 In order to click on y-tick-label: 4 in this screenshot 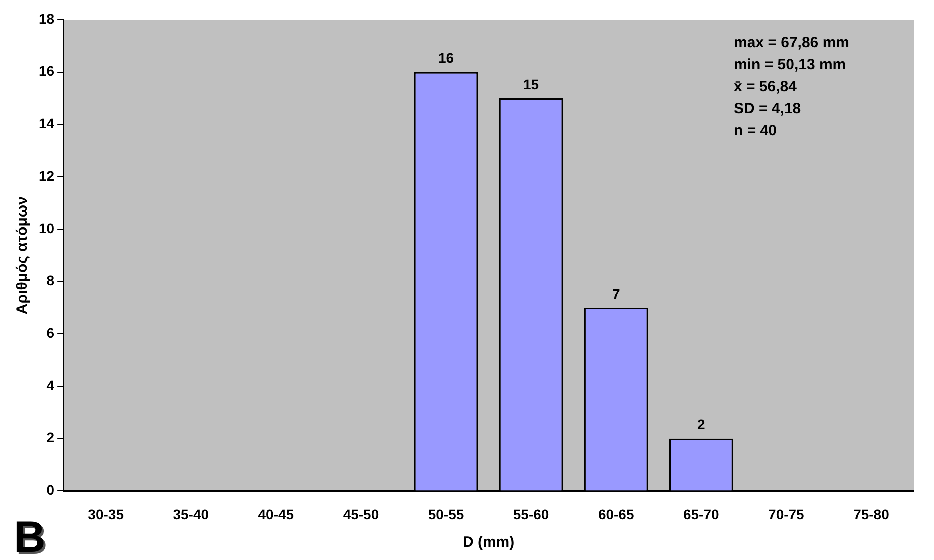, I will do `click(50, 385)`.